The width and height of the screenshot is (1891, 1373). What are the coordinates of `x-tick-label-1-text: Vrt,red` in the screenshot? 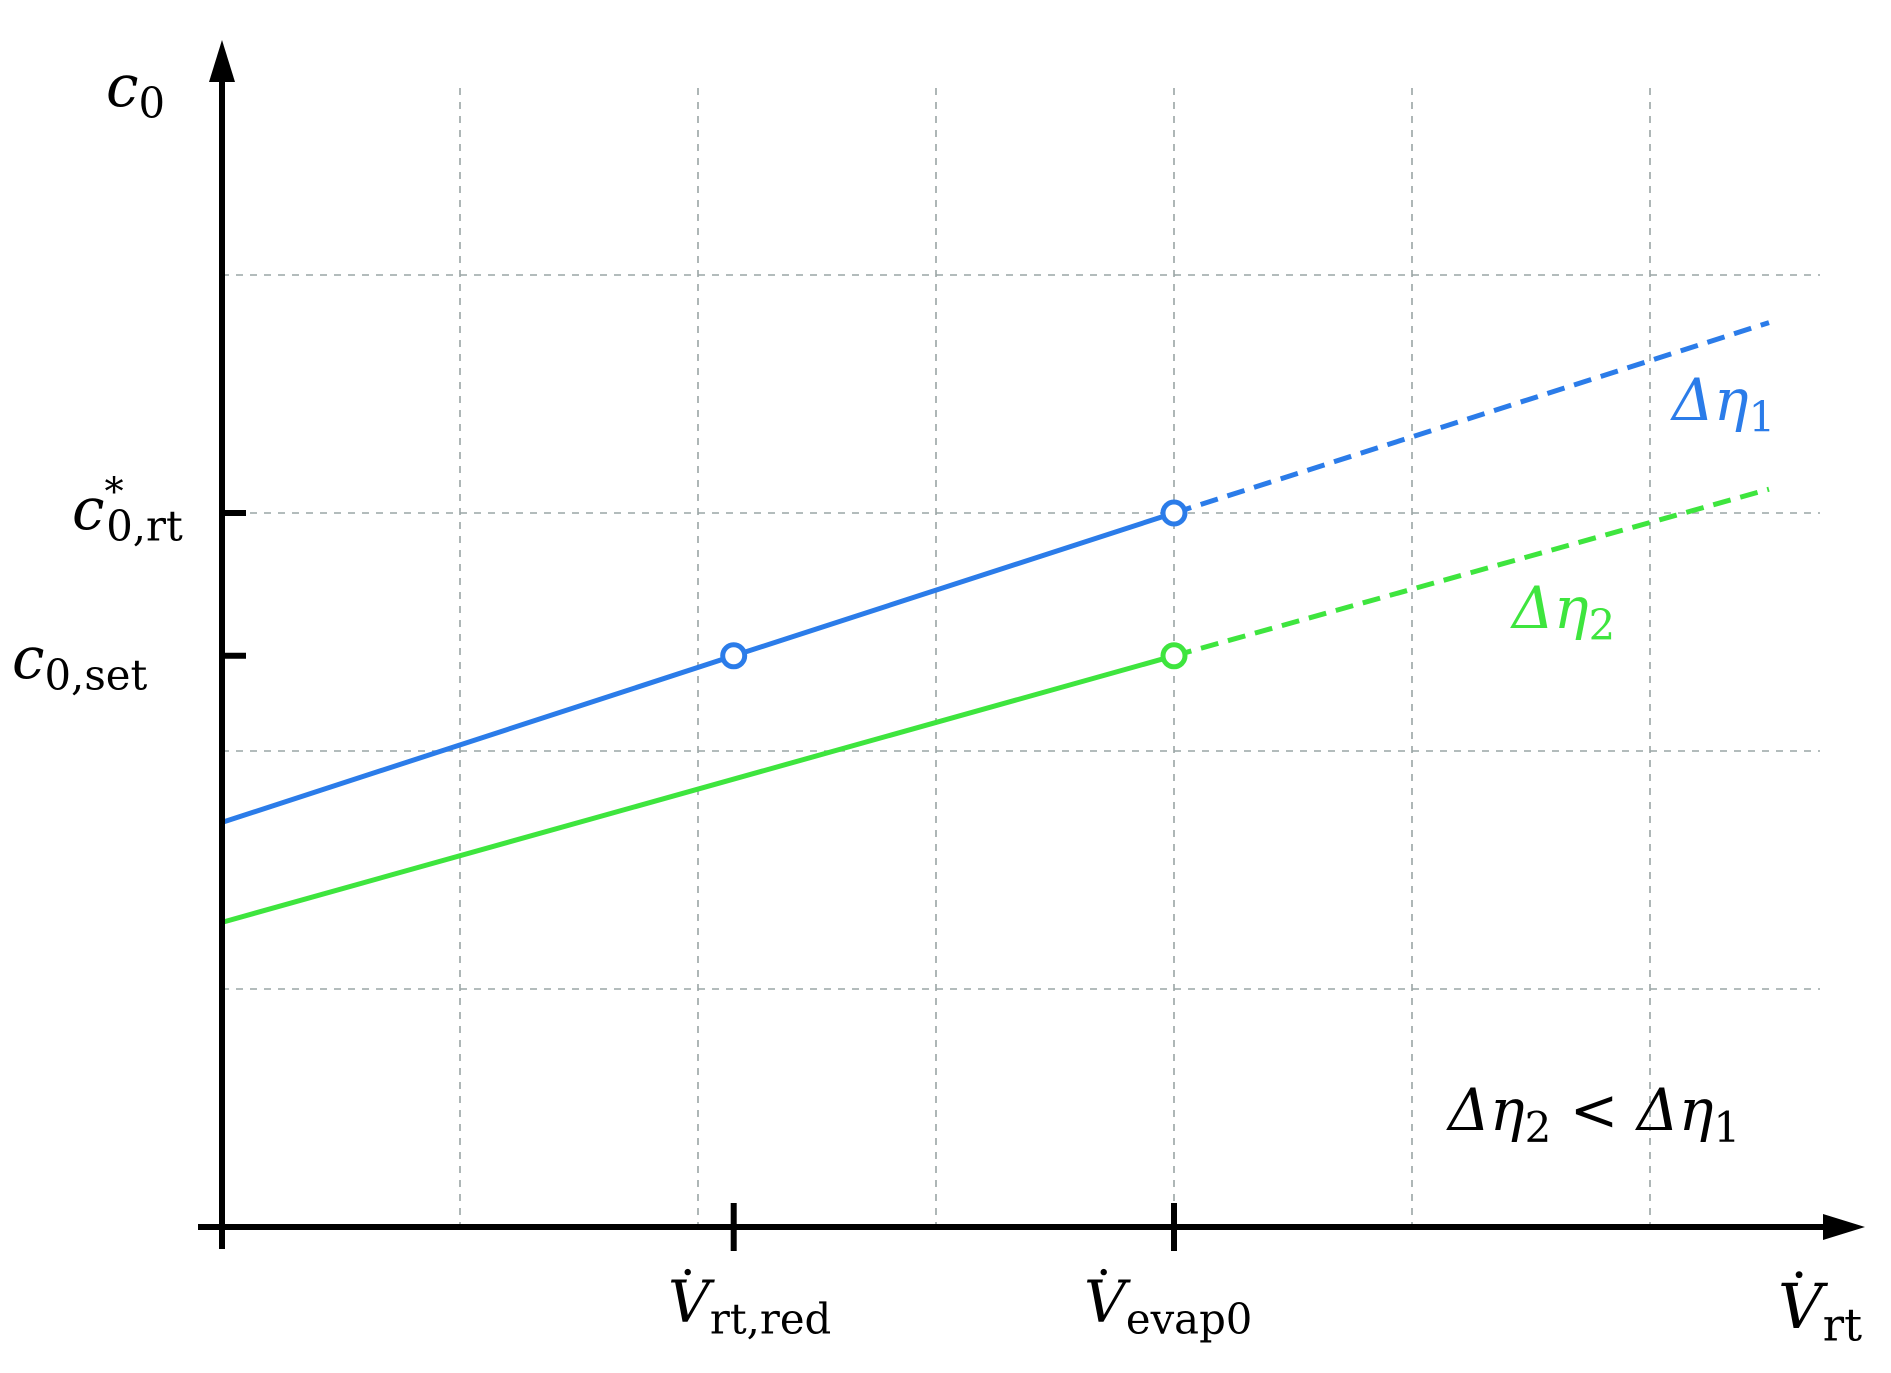 It's located at (749, 1306).